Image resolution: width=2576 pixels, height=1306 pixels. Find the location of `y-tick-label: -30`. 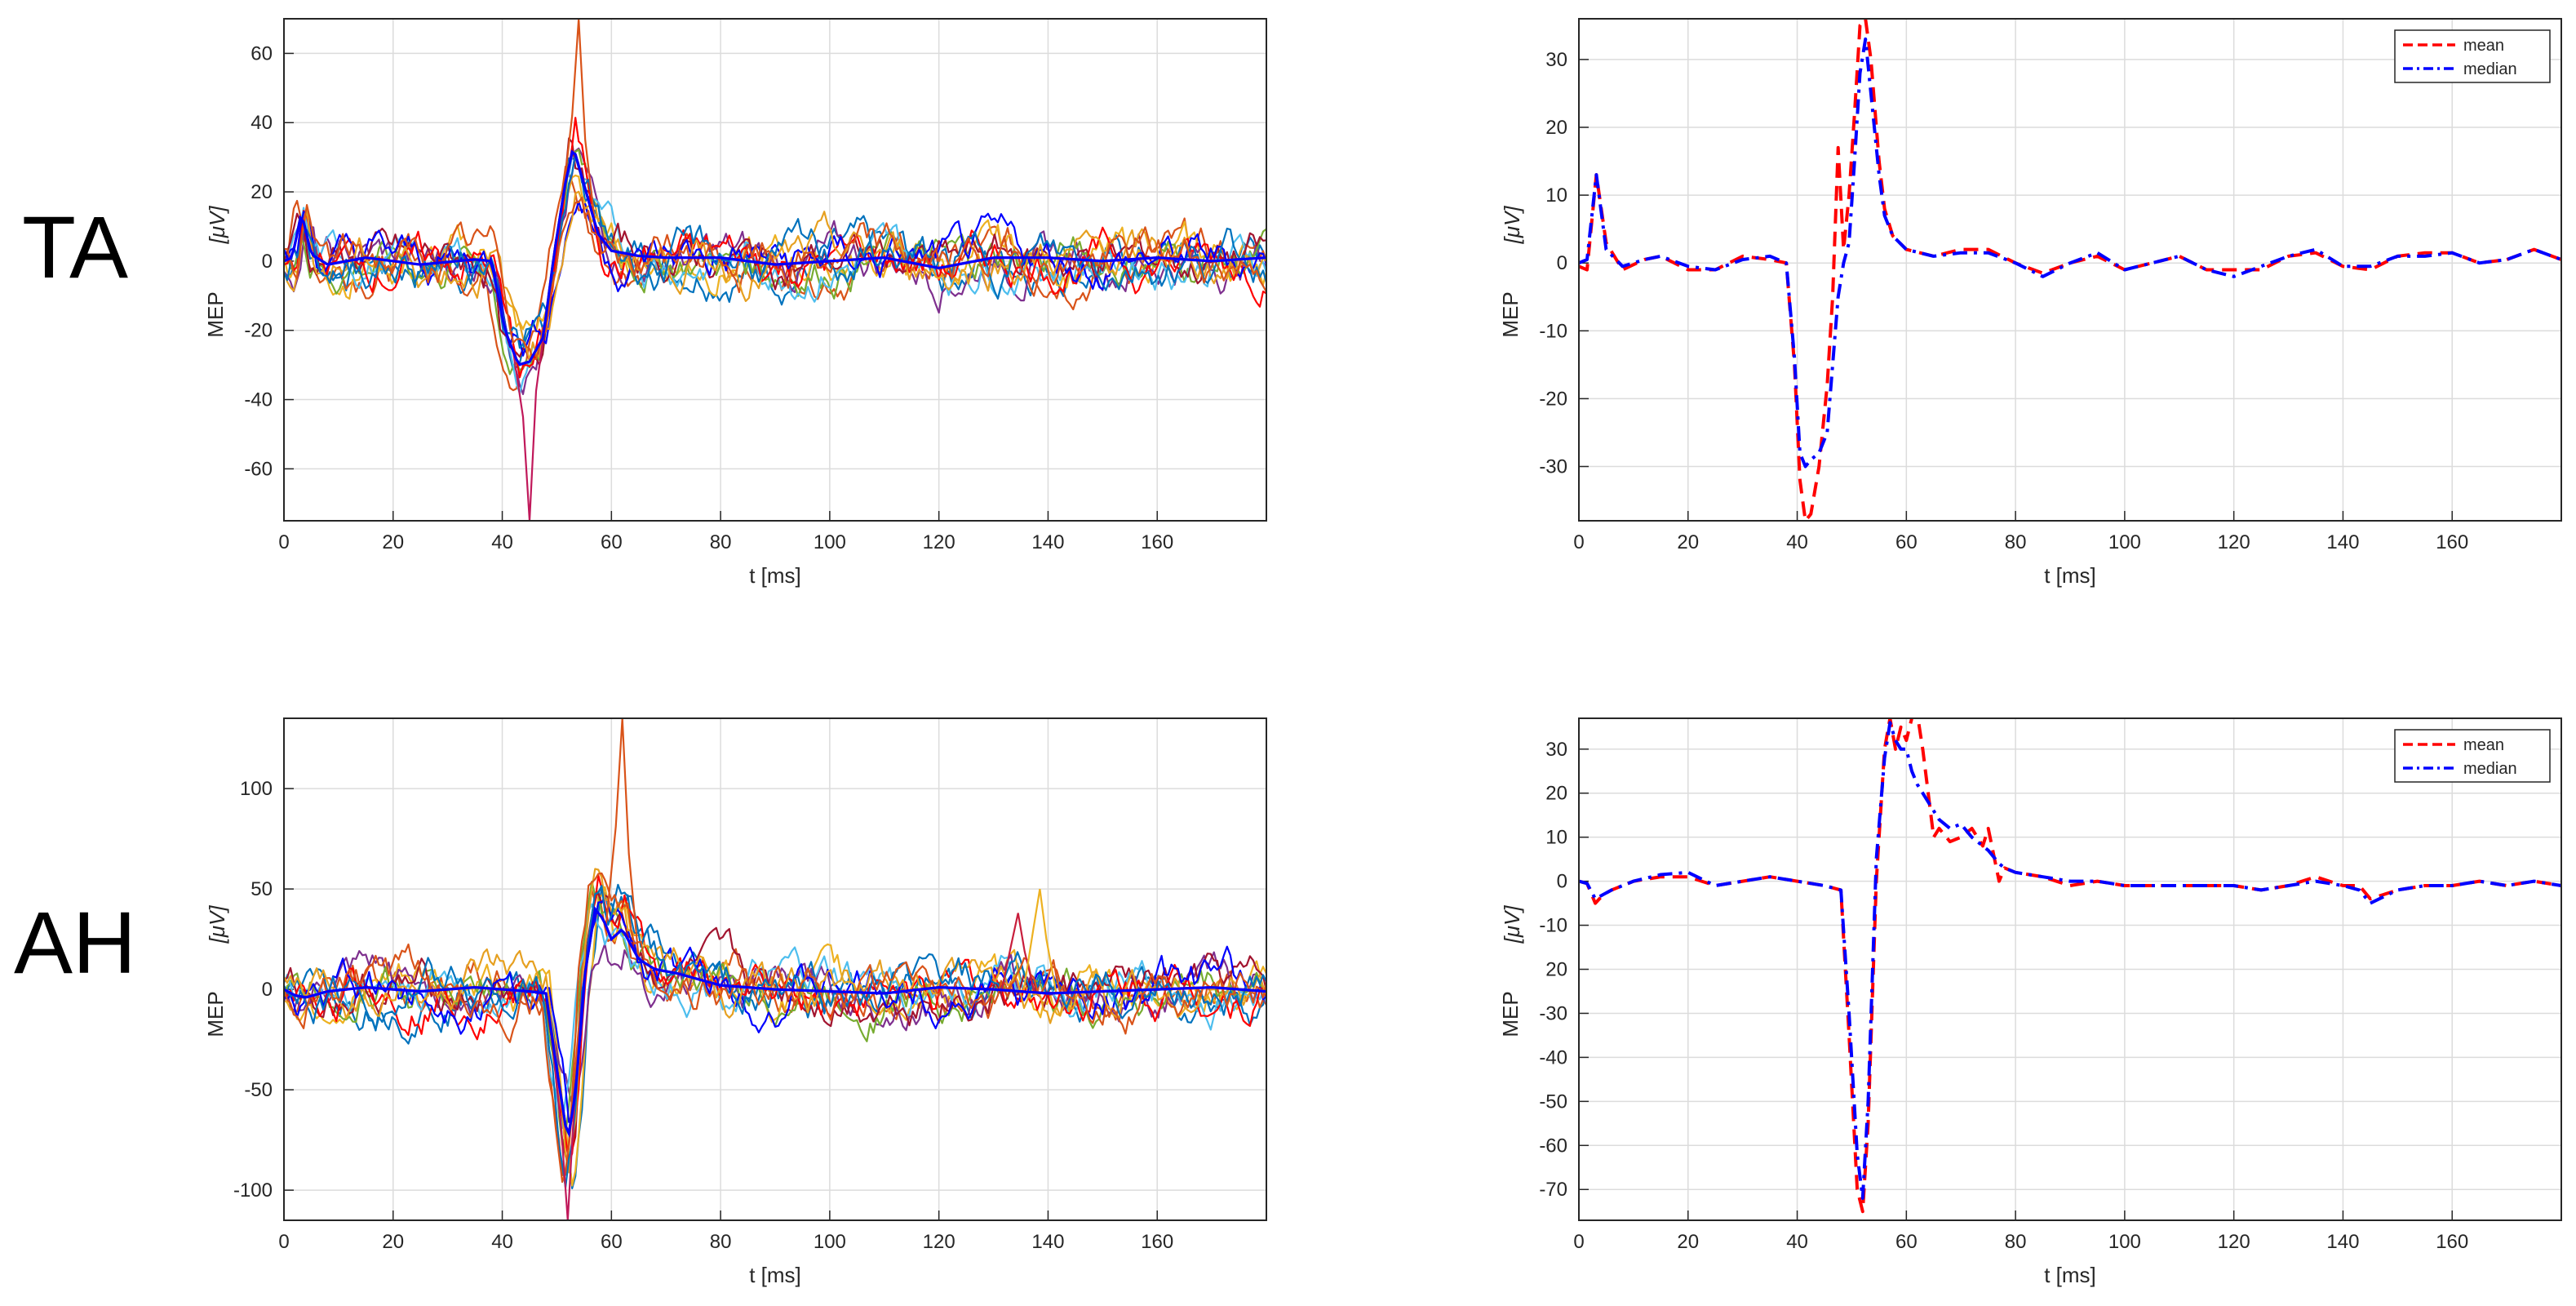

y-tick-label: -30 is located at coordinates (1553, 1013).